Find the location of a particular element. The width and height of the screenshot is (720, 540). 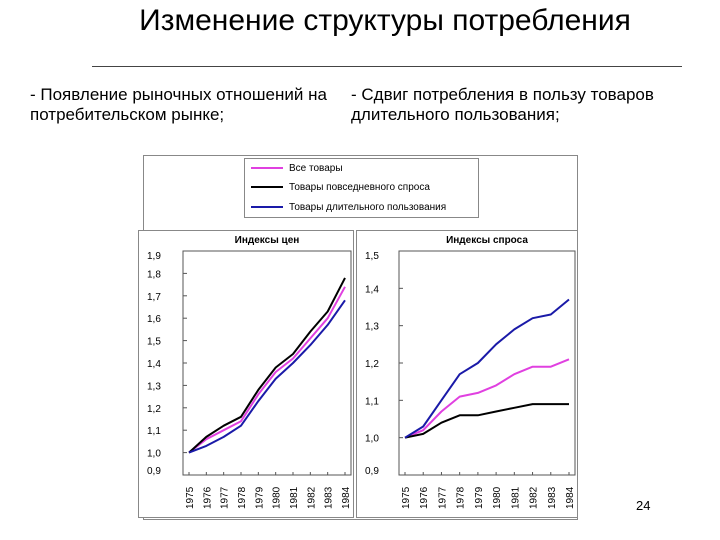

title-divider is located at coordinates (387, 66).